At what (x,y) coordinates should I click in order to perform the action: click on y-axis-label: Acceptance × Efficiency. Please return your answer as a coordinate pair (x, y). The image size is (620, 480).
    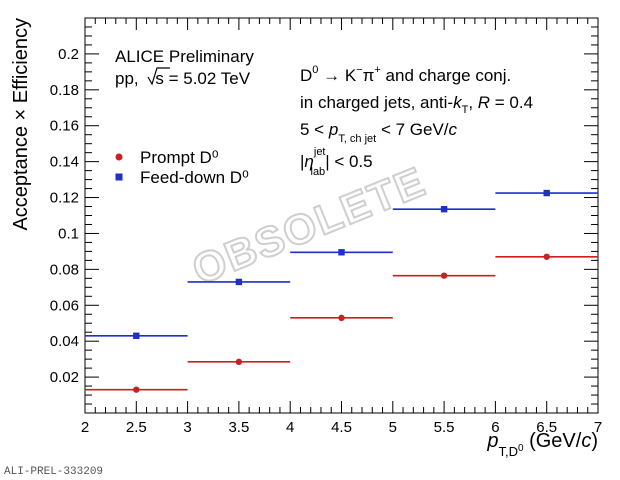
    Looking at the image, I should click on (21, 124).